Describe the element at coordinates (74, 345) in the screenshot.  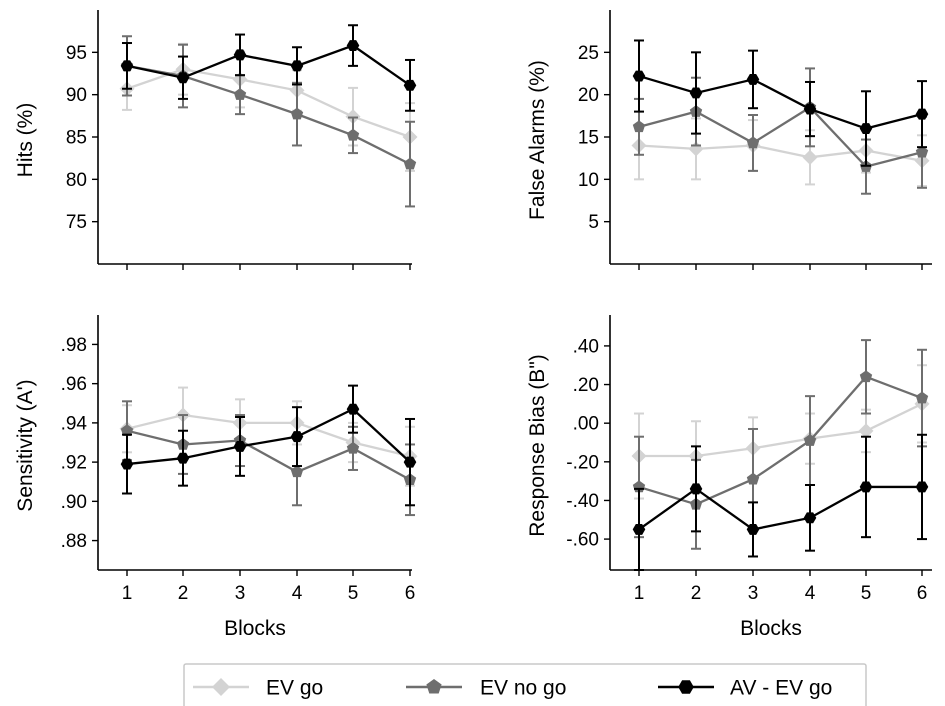
I see `y-tick-label: .98` at that location.